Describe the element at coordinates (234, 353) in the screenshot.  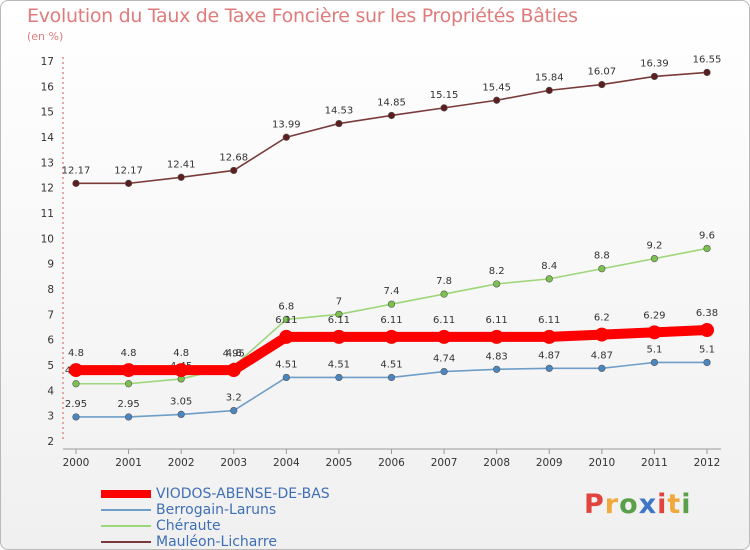
I see `data-label: 4.95` at that location.